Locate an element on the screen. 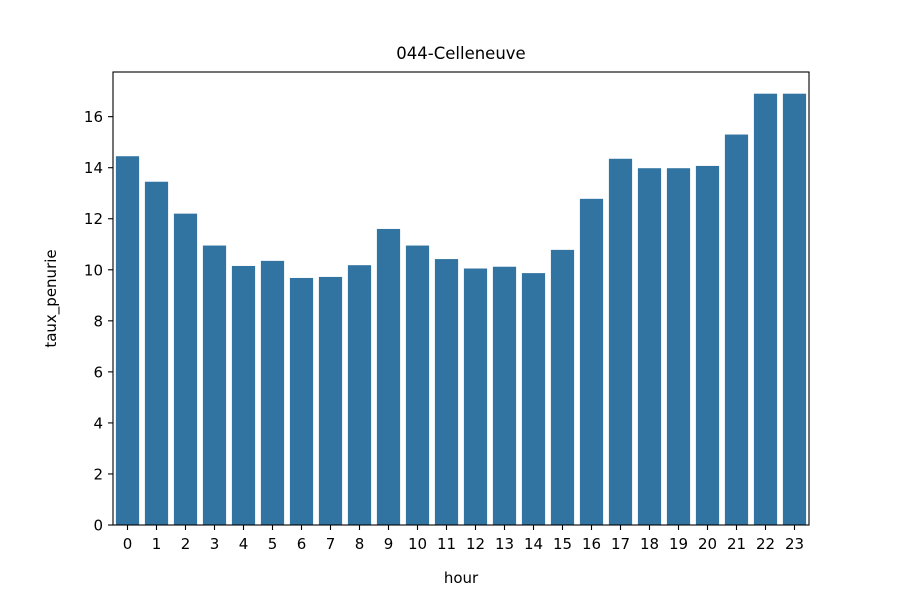 The image size is (900, 600). x-tick-label: 10 is located at coordinates (417, 544).